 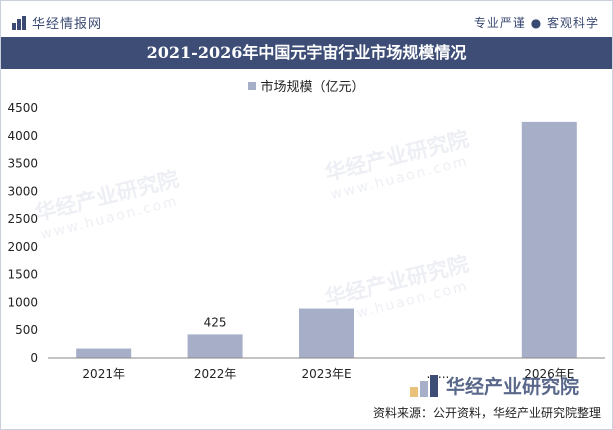 I want to click on x-tick-label: 2021年, so click(x=103, y=374).